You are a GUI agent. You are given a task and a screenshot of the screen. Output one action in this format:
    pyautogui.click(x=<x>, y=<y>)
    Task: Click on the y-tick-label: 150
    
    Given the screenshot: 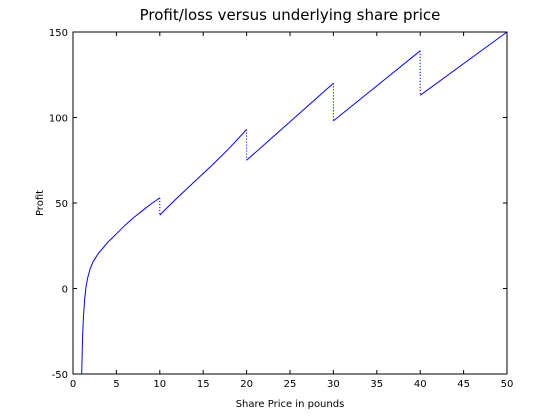 What is the action you would take?
    pyautogui.click(x=58, y=33)
    